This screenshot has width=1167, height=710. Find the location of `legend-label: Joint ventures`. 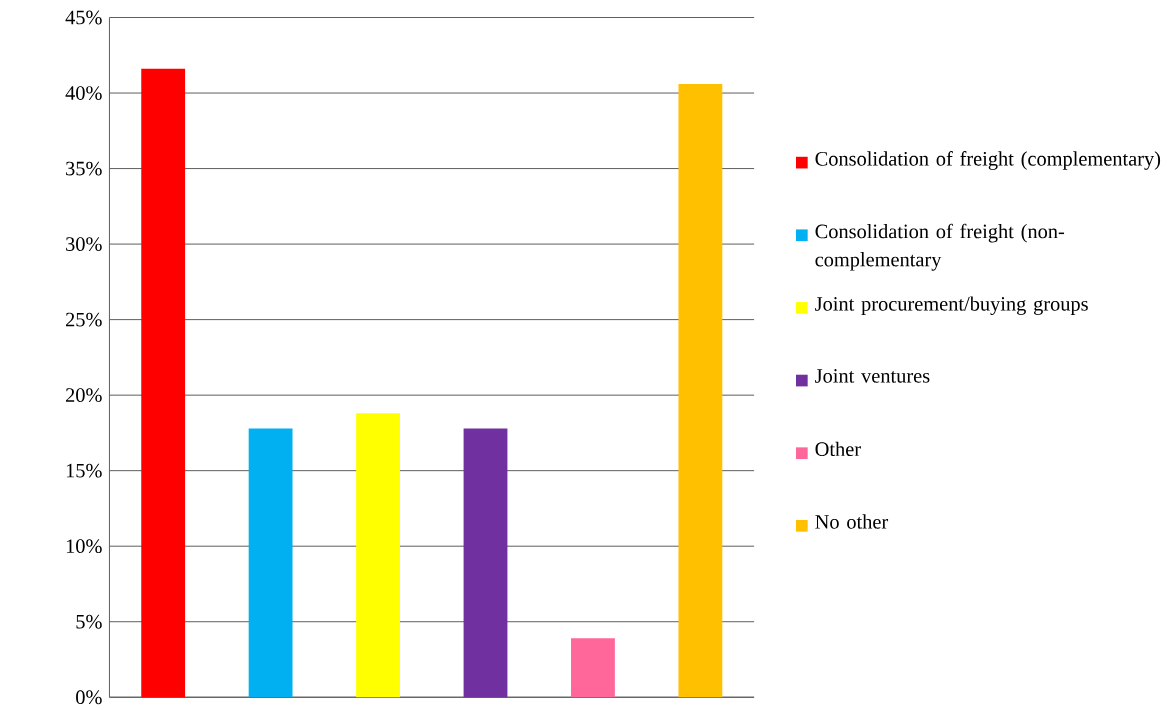

legend-label: Joint ventures is located at coordinates (872, 376).